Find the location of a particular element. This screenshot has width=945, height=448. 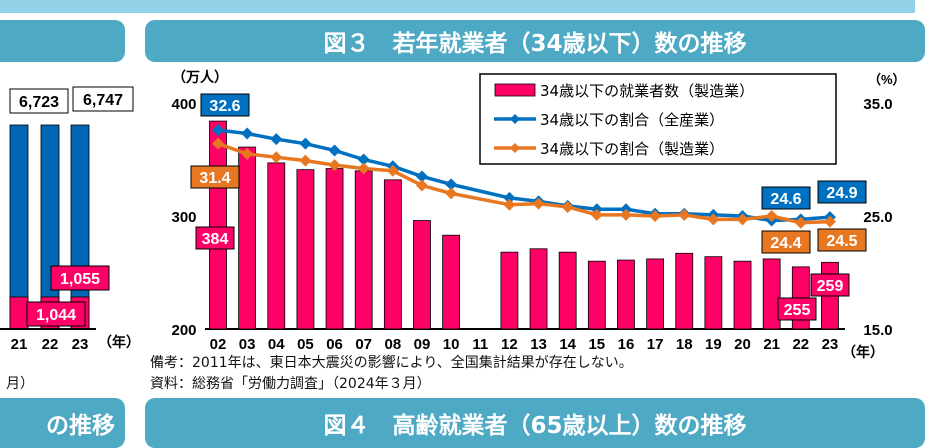

x-tick-label: 14 is located at coordinates (567, 344).